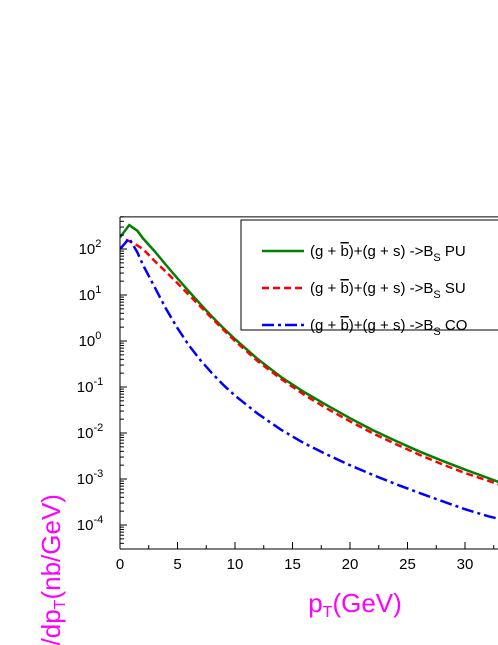 The width and height of the screenshot is (498, 645). Describe the element at coordinates (90, 248) in the screenshot. I see `y-tick-label: 10²` at that location.